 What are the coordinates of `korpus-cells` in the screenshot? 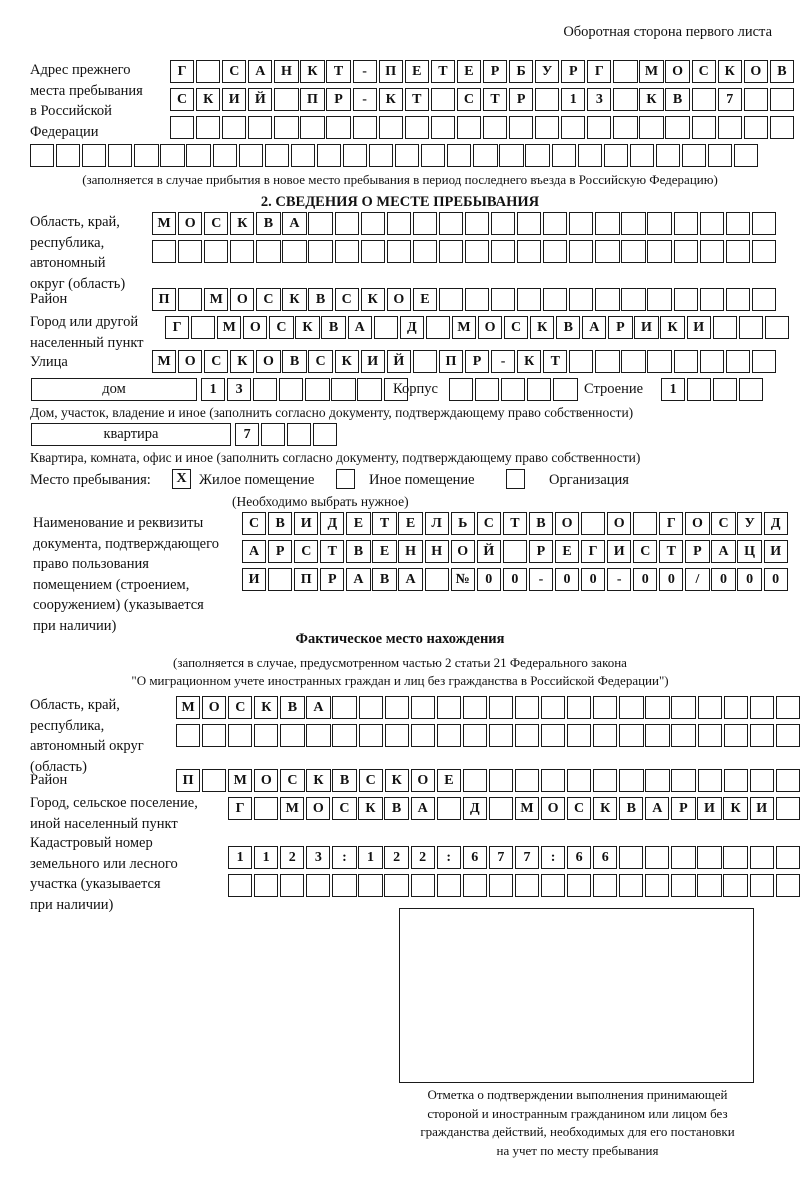 It's located at (513, 389).